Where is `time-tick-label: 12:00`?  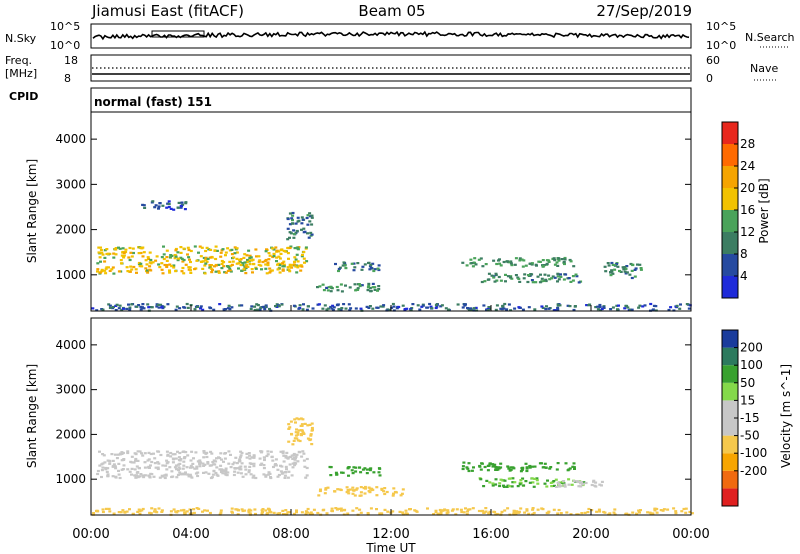 time-tick-label: 12:00 is located at coordinates (390, 534).